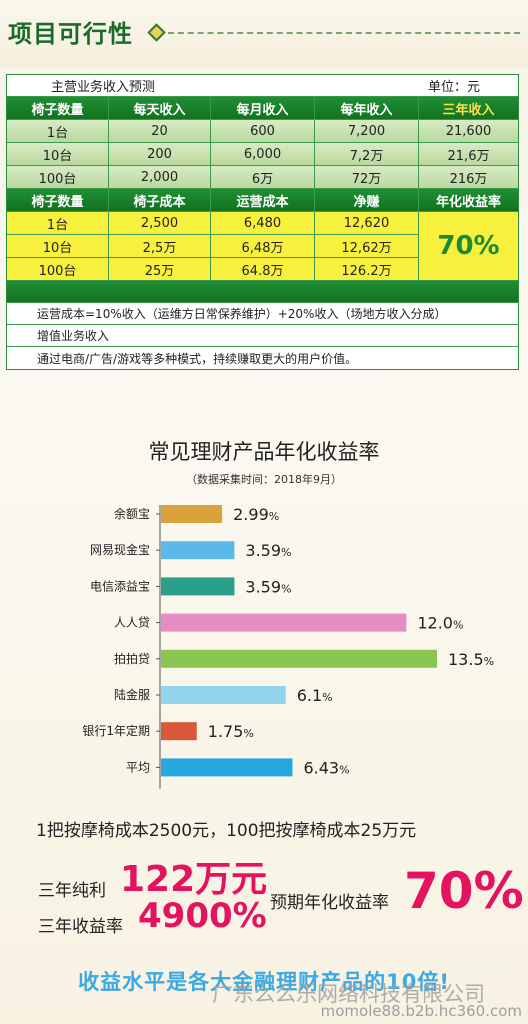  I want to click on column-header: 三年收入, so click(468, 108).